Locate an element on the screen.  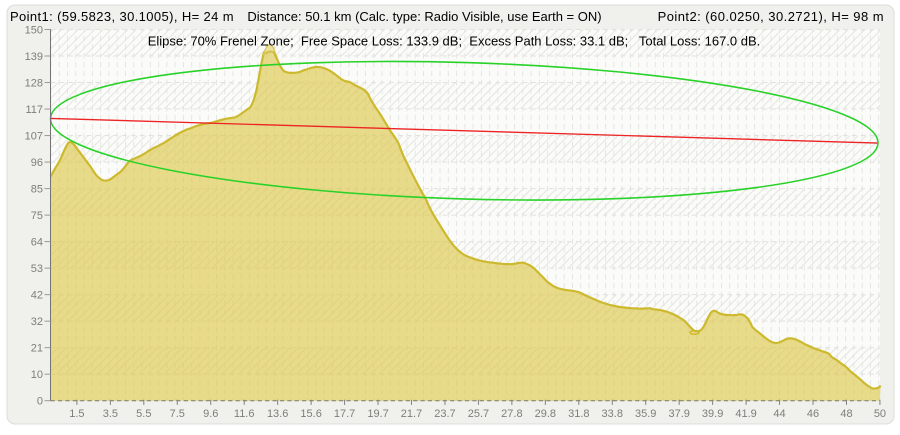
svg-text:Point1: (59.5823, 30.1005), H=: Point1: (59.5823, 30.1005), H= 24 m is located at coordinates (122, 16).